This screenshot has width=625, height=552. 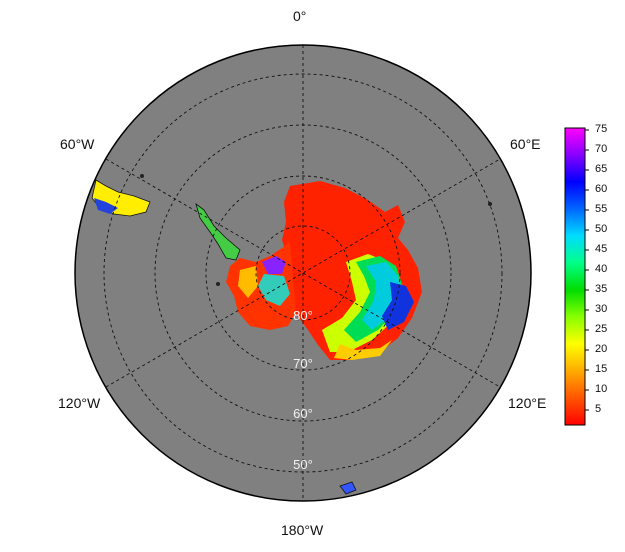 What do you see at coordinates (218, 231) in the screenshot?
I see `antarctic-peninsula` at bounding box center [218, 231].